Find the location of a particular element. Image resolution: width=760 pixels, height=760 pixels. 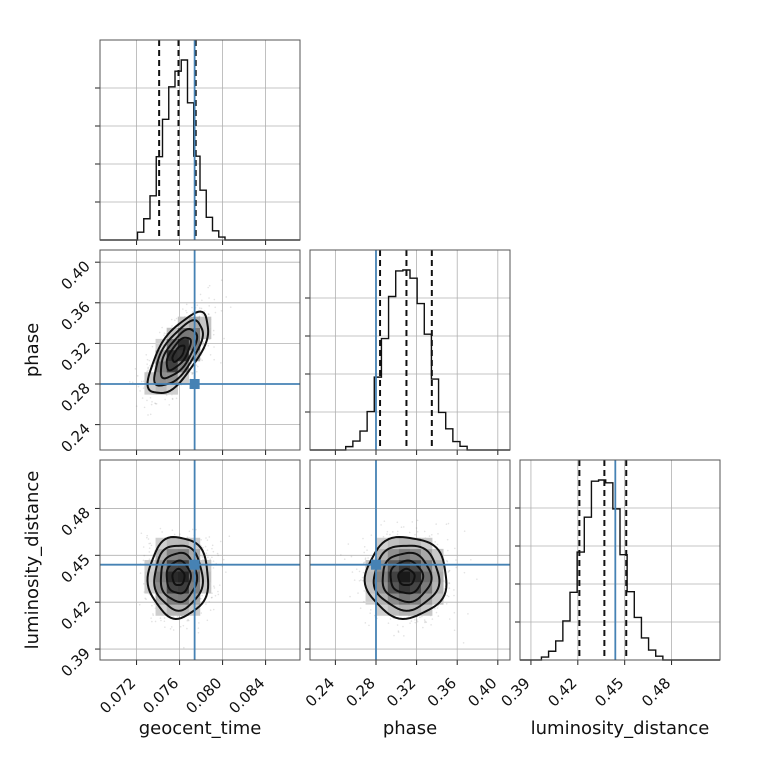

panel-geocent_time-luminosity_distance-y-tick-label-1: 0.42 is located at coordinates (75, 615).